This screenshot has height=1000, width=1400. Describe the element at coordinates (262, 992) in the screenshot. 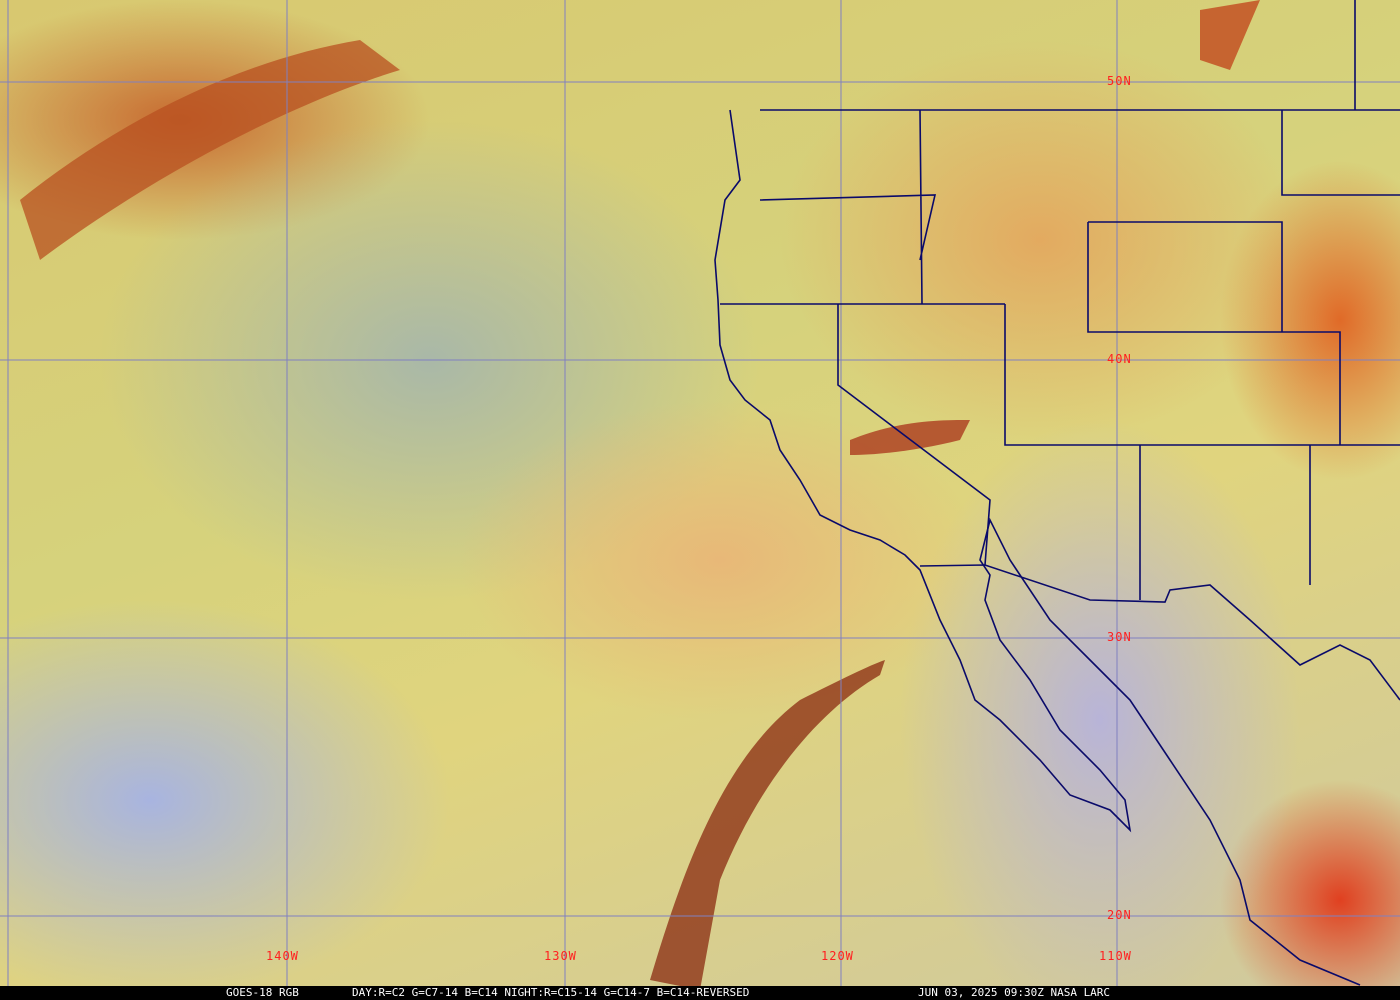

I see `satellite-label: GOES-18 RGB` at that location.